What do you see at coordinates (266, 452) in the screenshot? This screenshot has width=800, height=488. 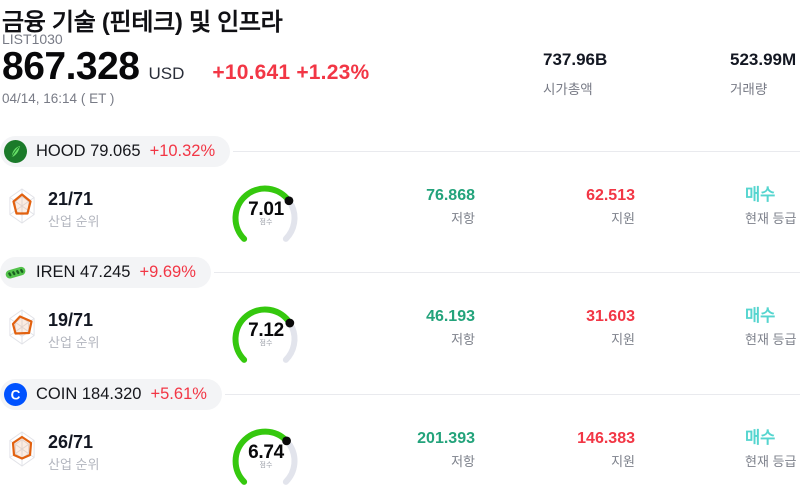 I see `score-value: 6.74` at bounding box center [266, 452].